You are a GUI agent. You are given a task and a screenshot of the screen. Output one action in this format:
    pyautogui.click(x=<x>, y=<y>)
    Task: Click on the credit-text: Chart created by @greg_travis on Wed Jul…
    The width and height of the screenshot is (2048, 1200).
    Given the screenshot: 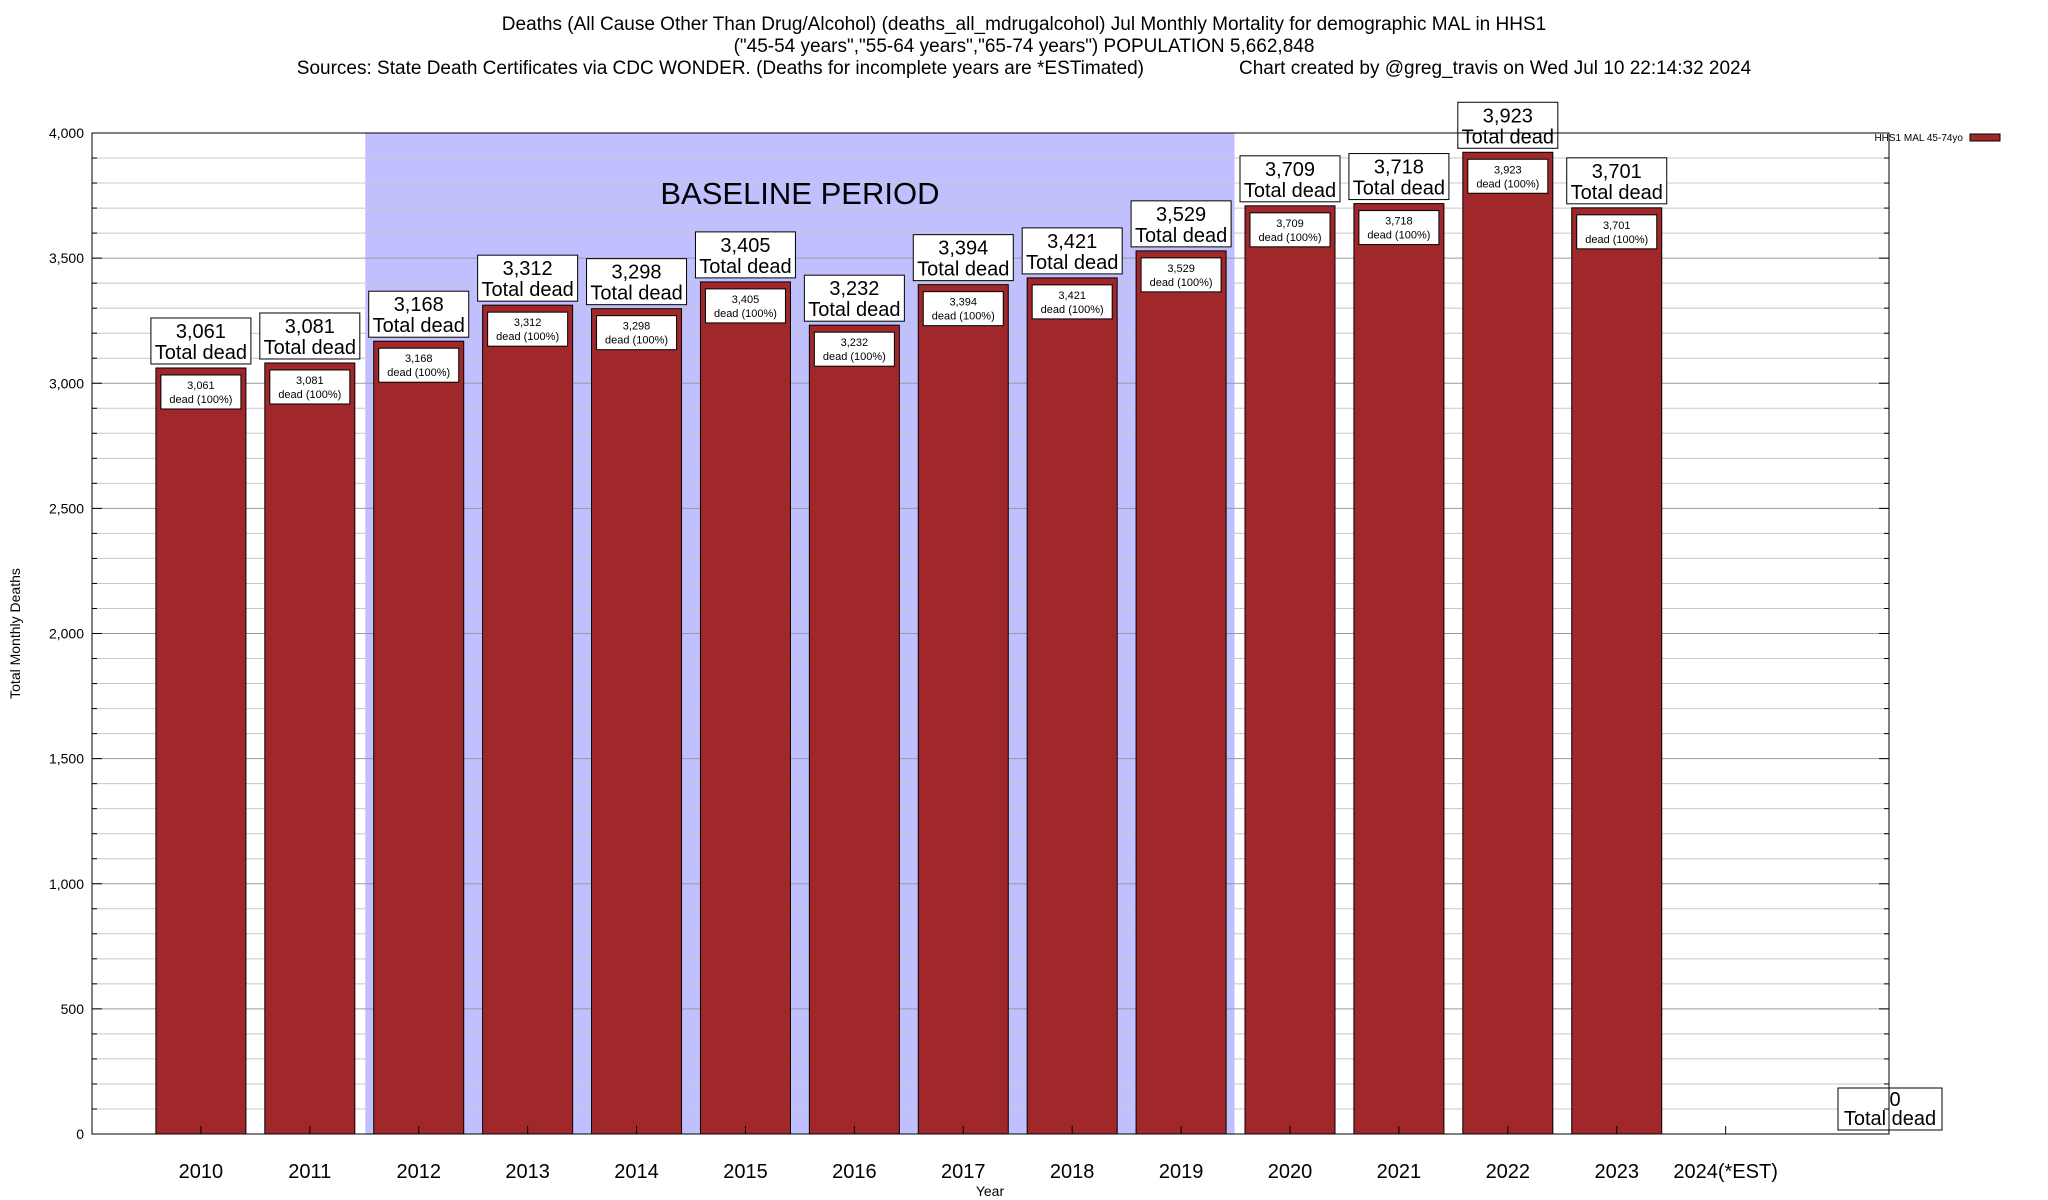 What is the action you would take?
    pyautogui.click(x=1495, y=68)
    